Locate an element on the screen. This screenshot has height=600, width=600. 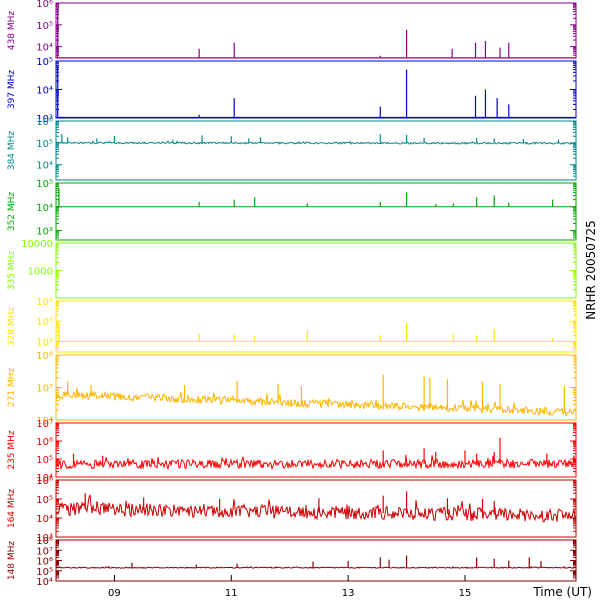
panel-frequency-label: 397 MHz is located at coordinates (12, 90).